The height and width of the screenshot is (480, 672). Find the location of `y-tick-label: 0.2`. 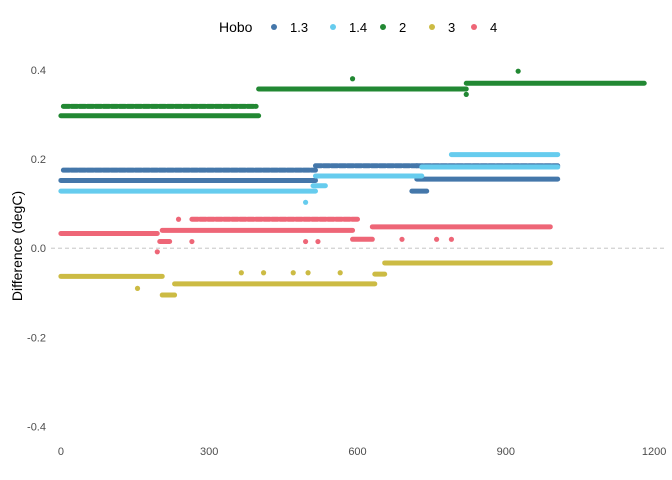

y-tick-label: 0.2 is located at coordinates (38, 160).